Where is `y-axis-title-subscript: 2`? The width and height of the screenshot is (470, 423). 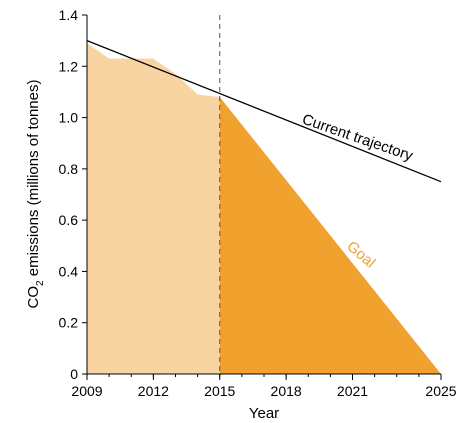
y-axis-title-subscript: 2 is located at coordinates (40, 283).